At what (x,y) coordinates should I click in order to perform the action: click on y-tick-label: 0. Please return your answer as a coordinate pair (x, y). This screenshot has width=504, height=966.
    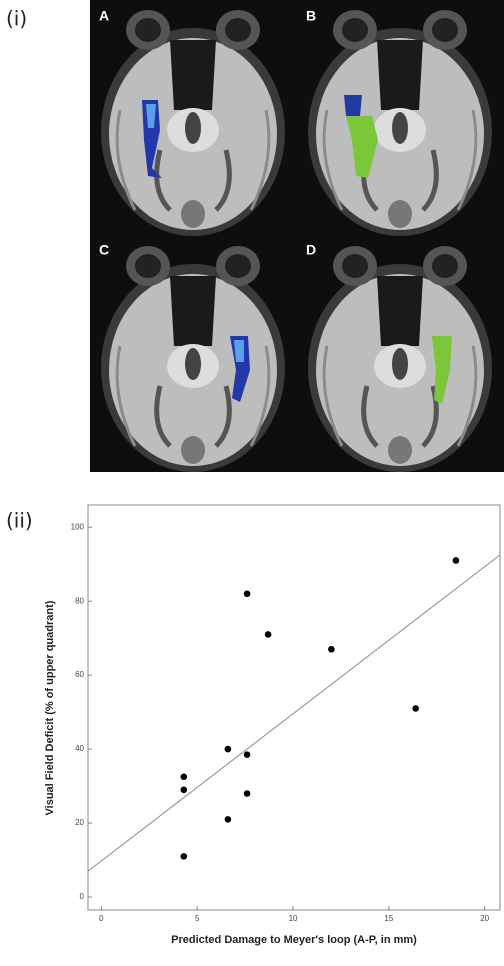
    Looking at the image, I should click on (82, 896).